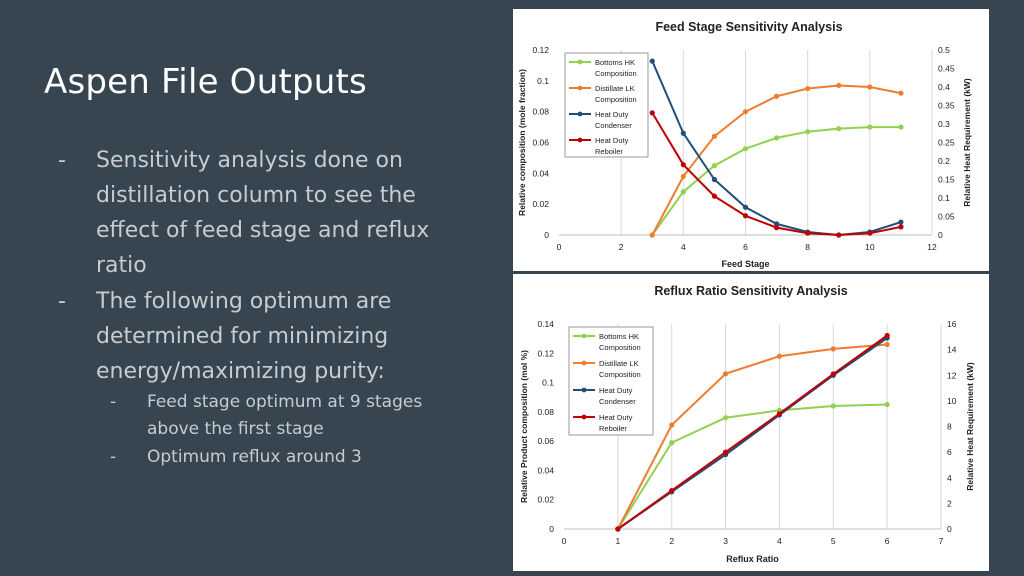  What do you see at coordinates (967, 142) in the screenshot?
I see `y2-axis-label: Relative Heat Requirement (kW)` at bounding box center [967, 142].